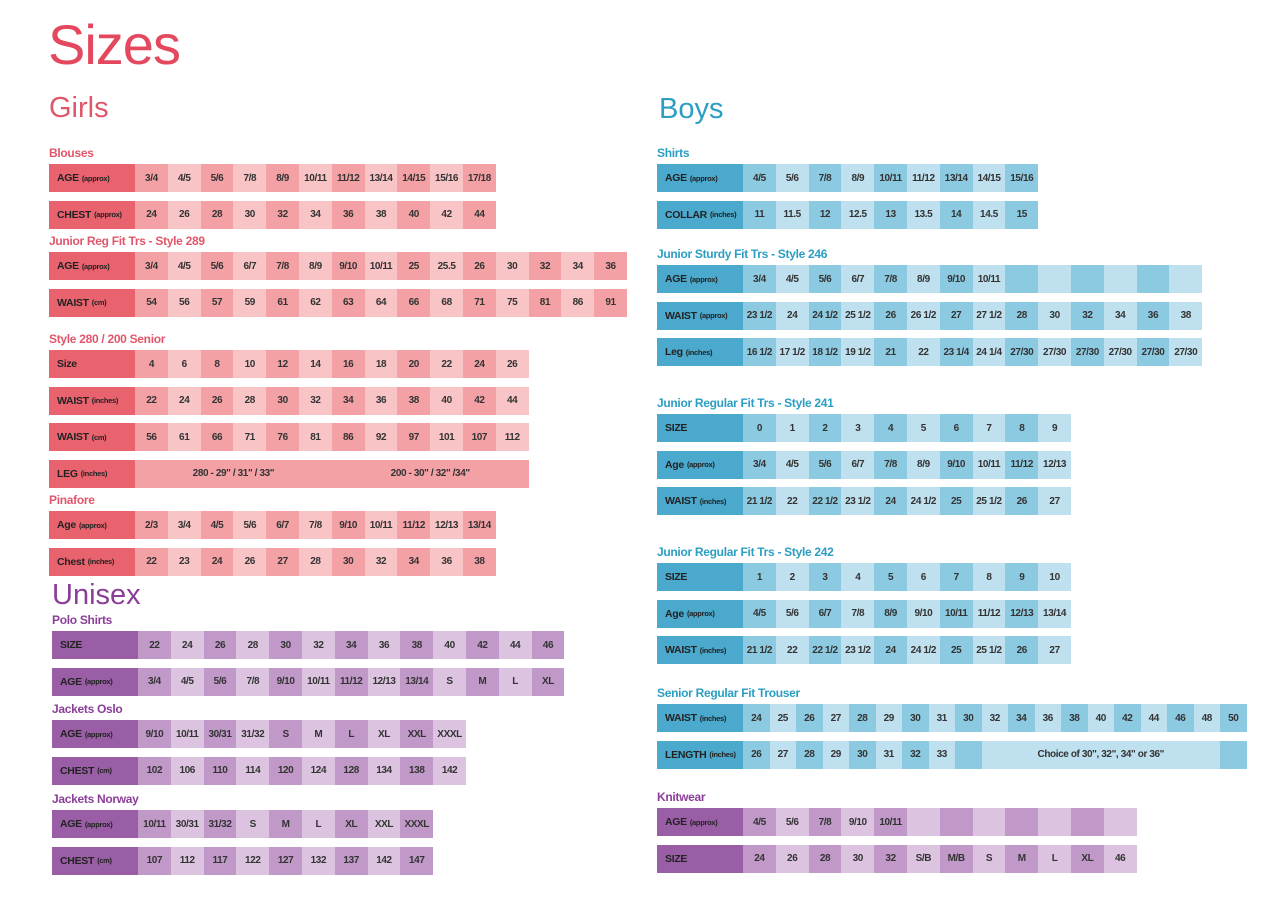 The width and height of the screenshot is (1280, 903). I want to click on row-label-text: WAIST, so click(681, 650).